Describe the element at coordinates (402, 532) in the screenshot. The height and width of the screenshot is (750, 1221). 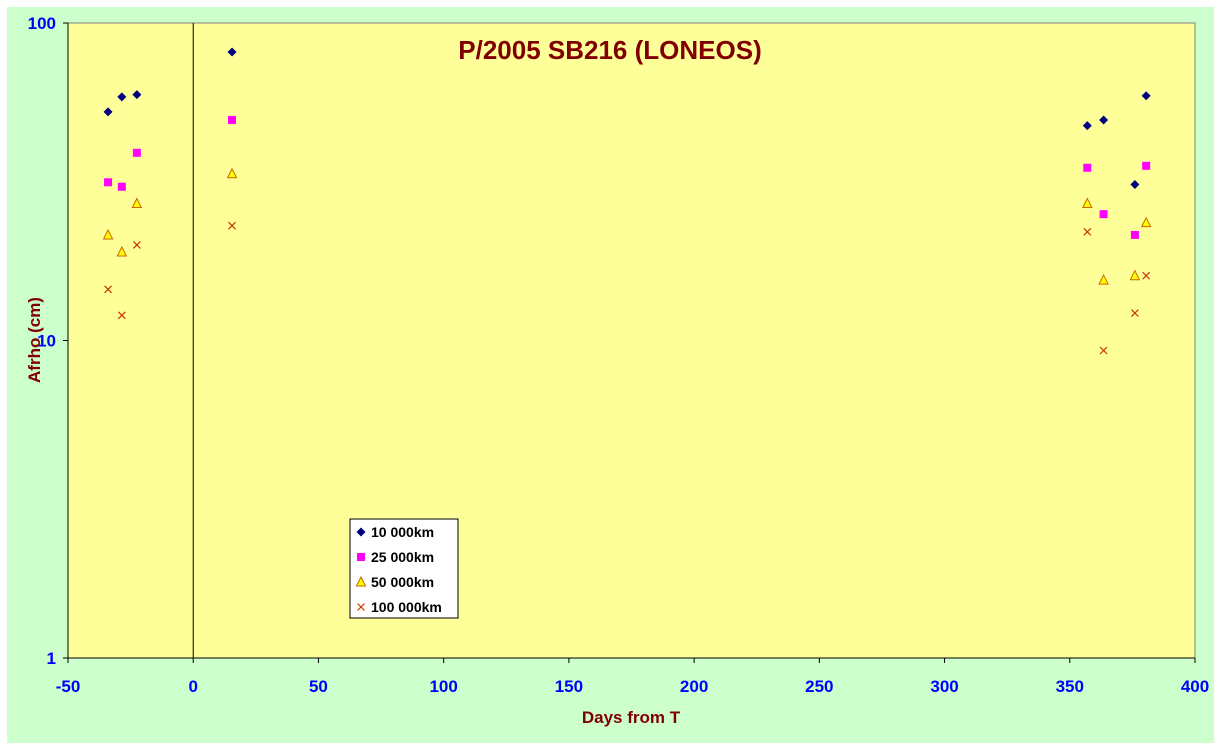
I see `legend-label-1: 10 000km` at that location.